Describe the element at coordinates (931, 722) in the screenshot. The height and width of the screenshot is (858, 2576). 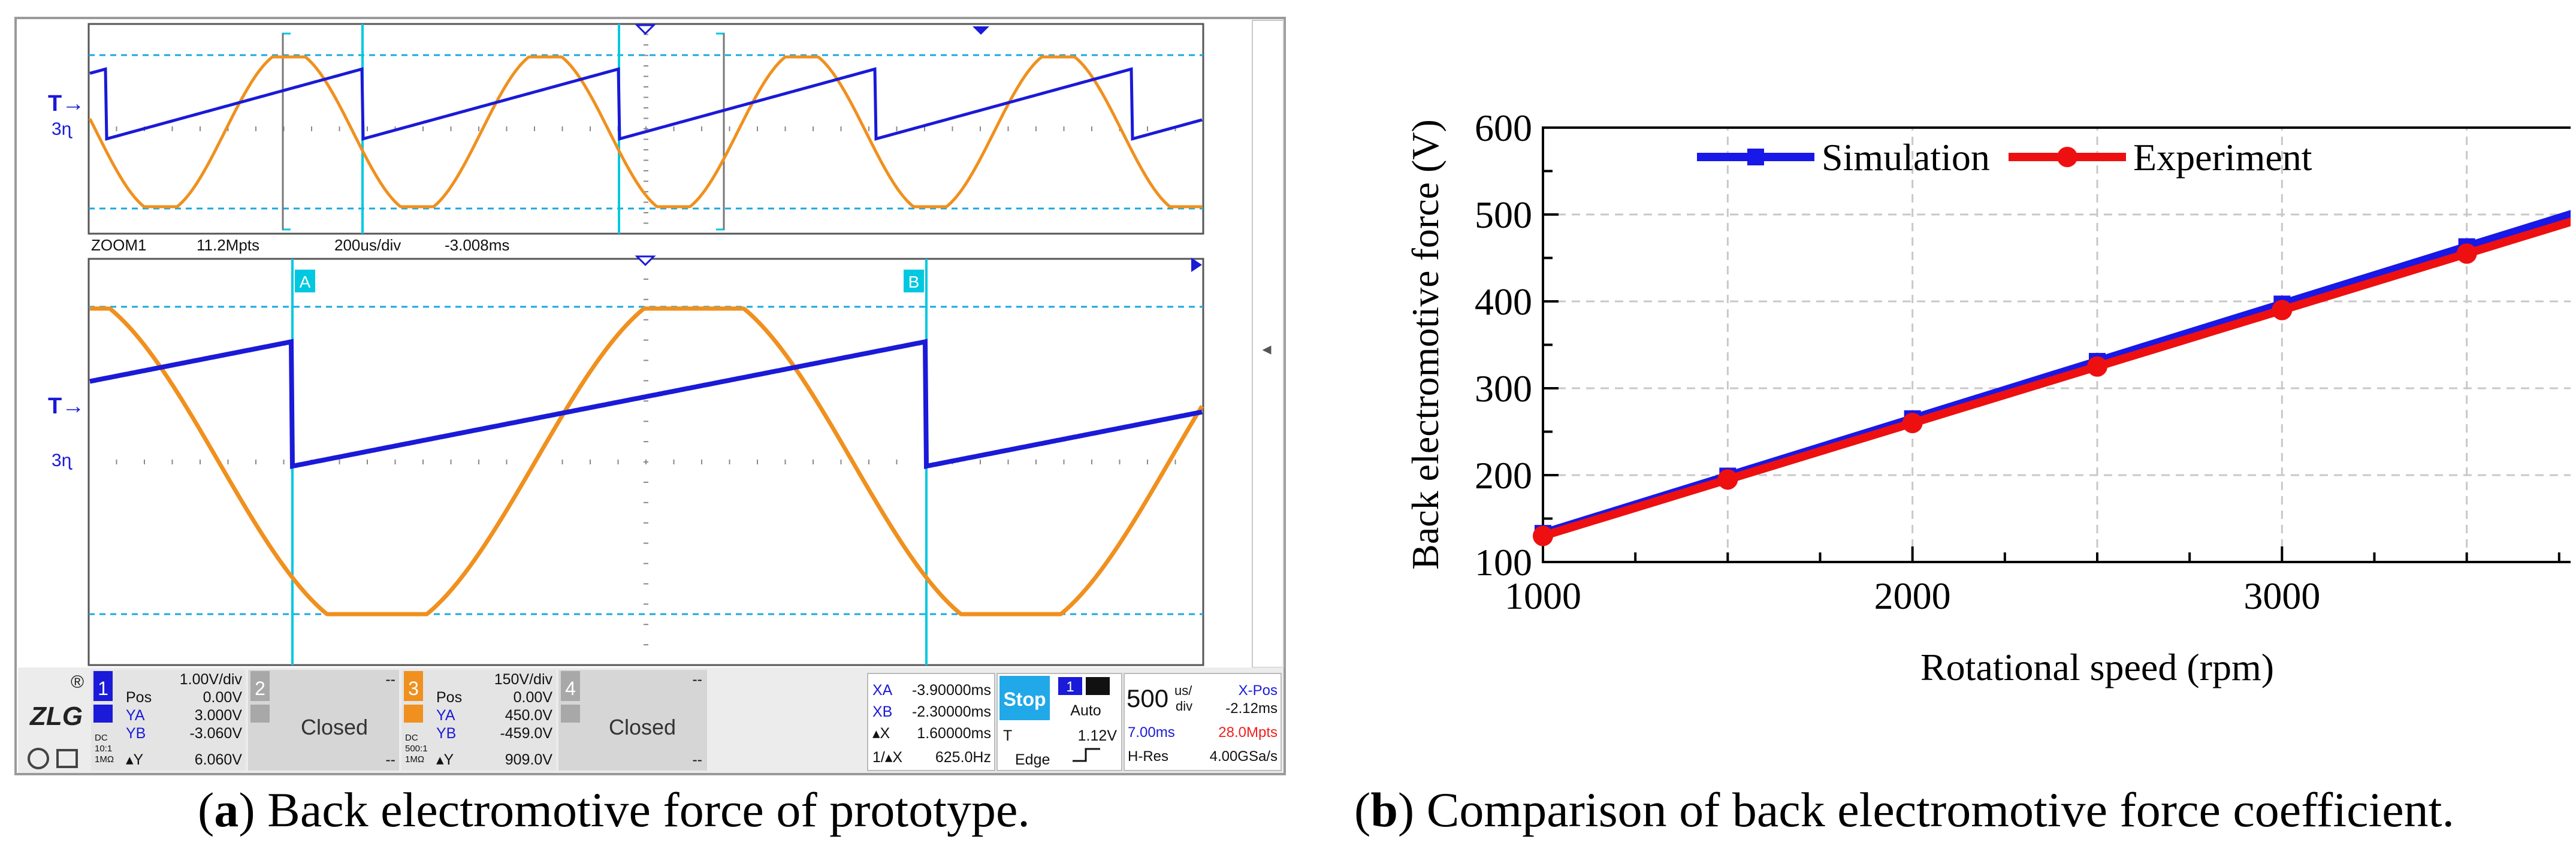
I see `cursor-measure-panel` at that location.